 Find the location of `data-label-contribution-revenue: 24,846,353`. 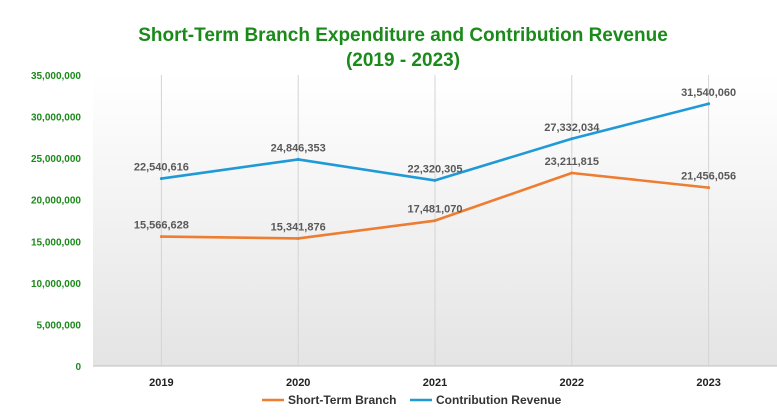

data-label-contribution-revenue: 24,846,353 is located at coordinates (298, 148).